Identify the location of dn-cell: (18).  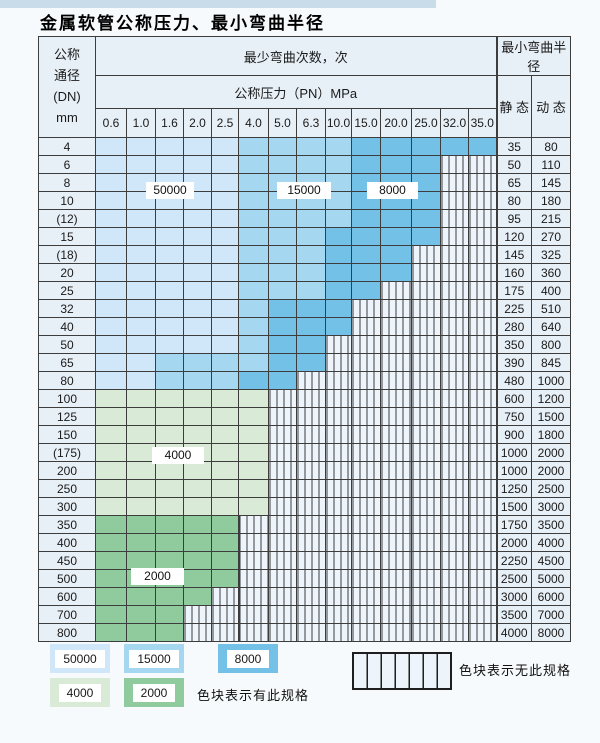
(67, 254).